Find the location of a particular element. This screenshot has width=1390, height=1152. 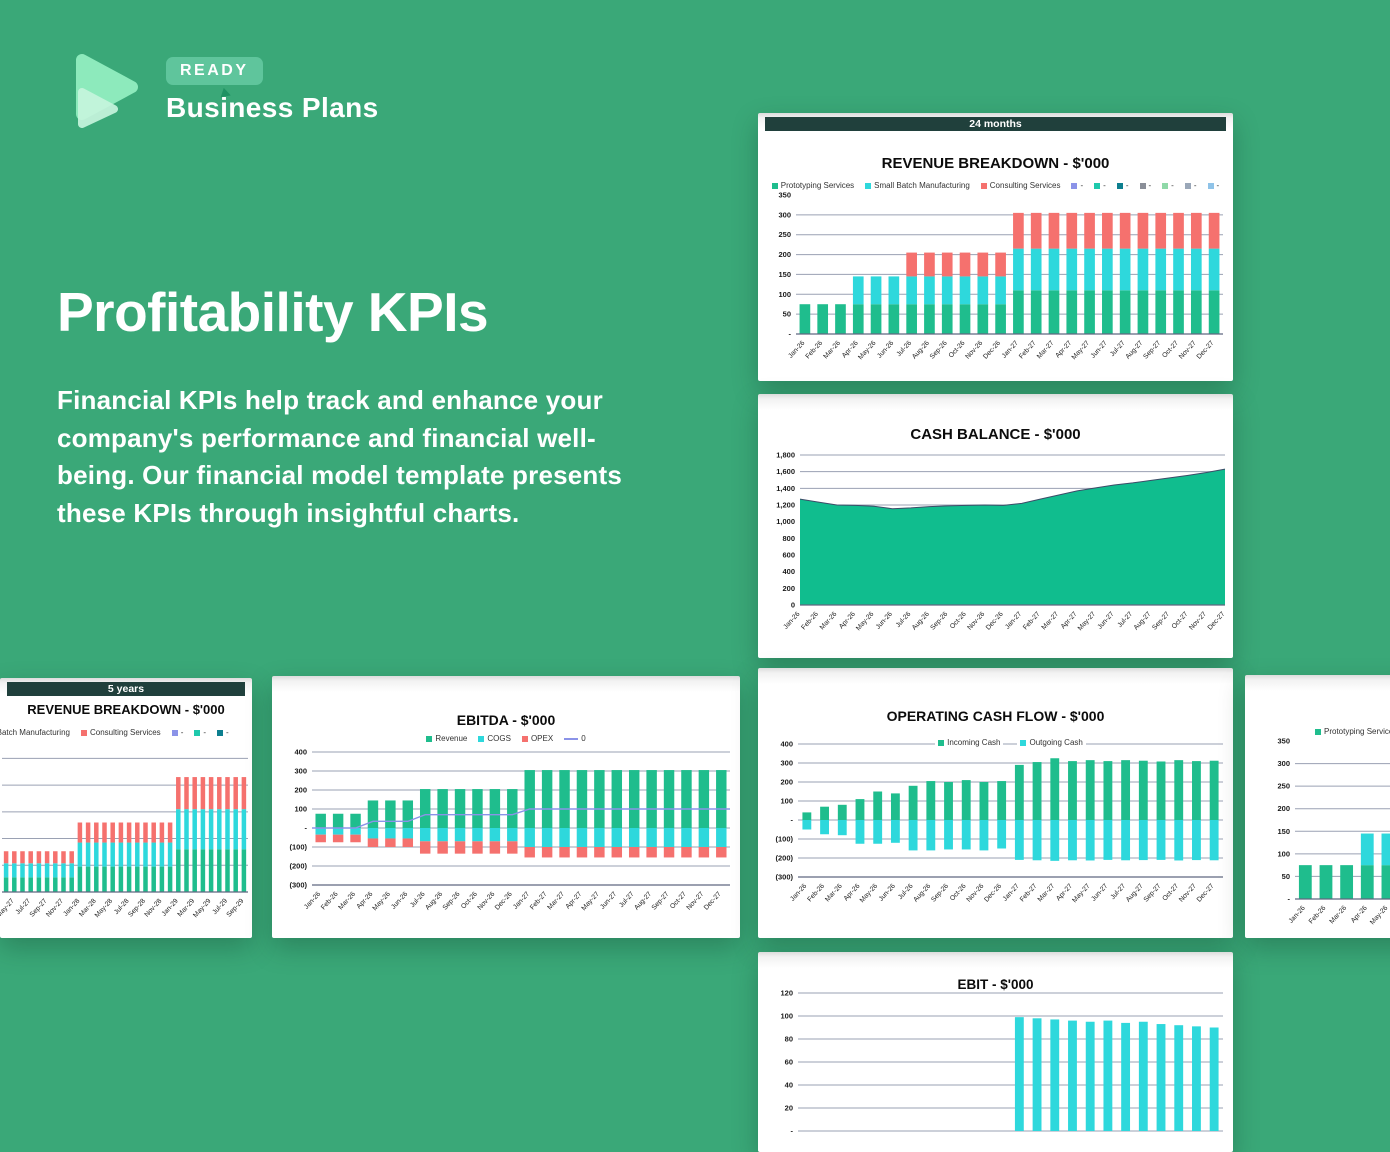

svg-text: 100 is located at coordinates (784, 294).